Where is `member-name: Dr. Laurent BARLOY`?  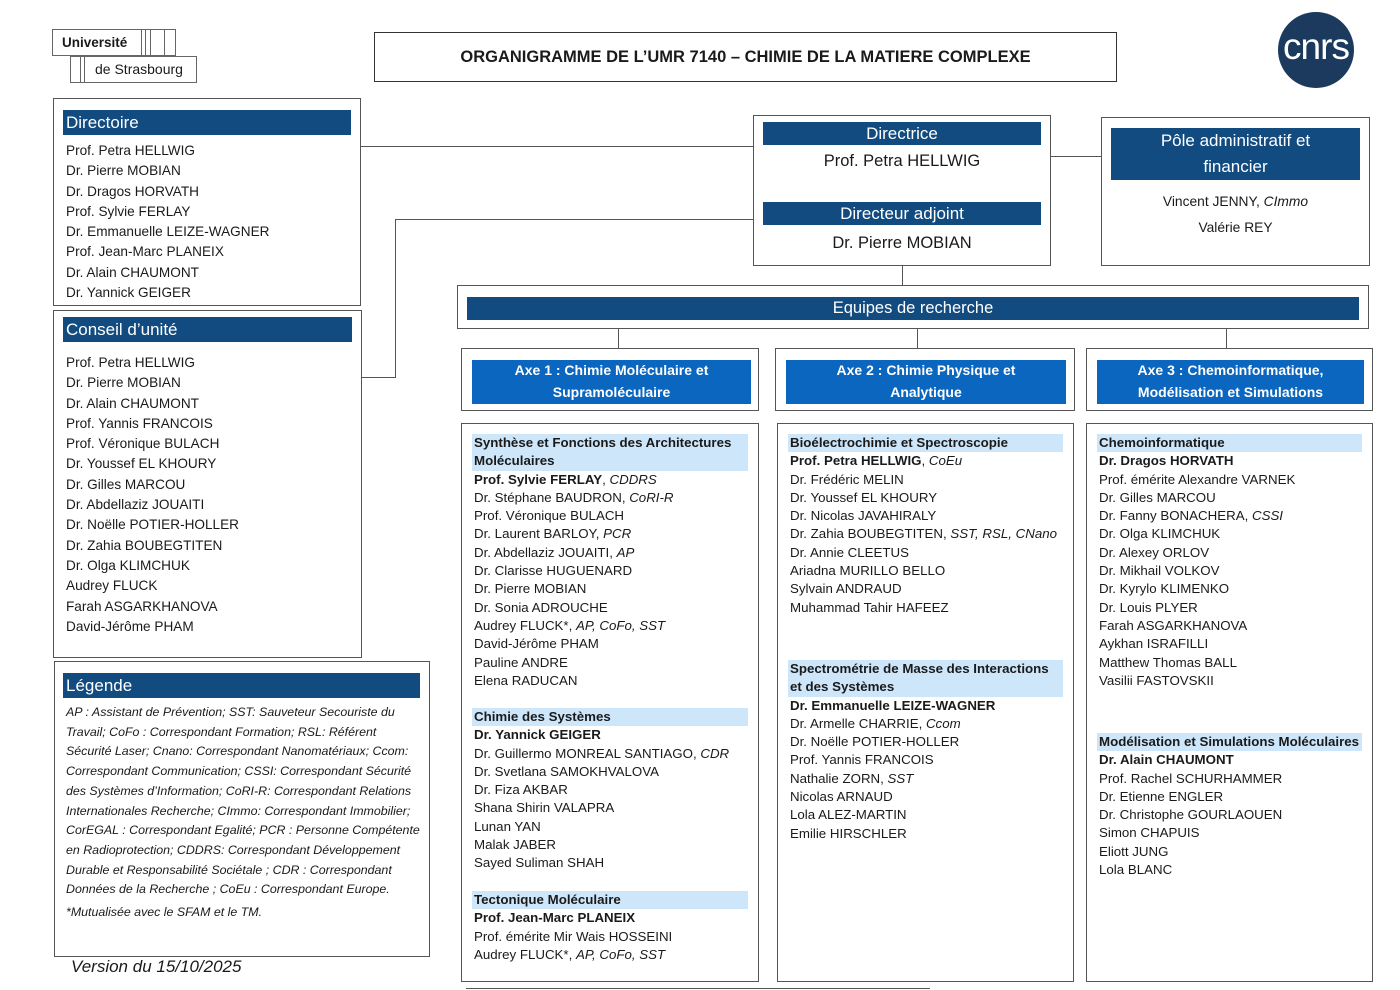 member-name: Dr. Laurent BARLOY is located at coordinates (535, 534).